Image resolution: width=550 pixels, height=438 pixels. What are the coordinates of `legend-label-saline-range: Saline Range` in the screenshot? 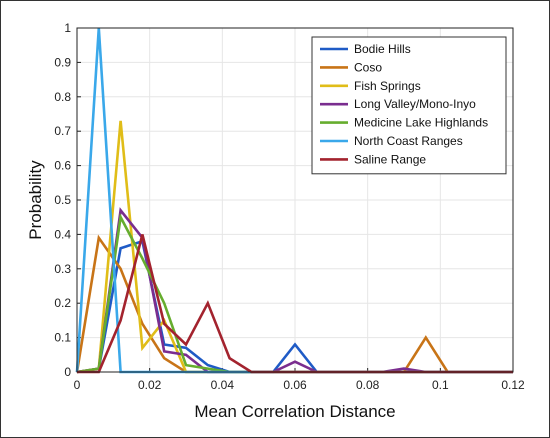 It's located at (390, 159).